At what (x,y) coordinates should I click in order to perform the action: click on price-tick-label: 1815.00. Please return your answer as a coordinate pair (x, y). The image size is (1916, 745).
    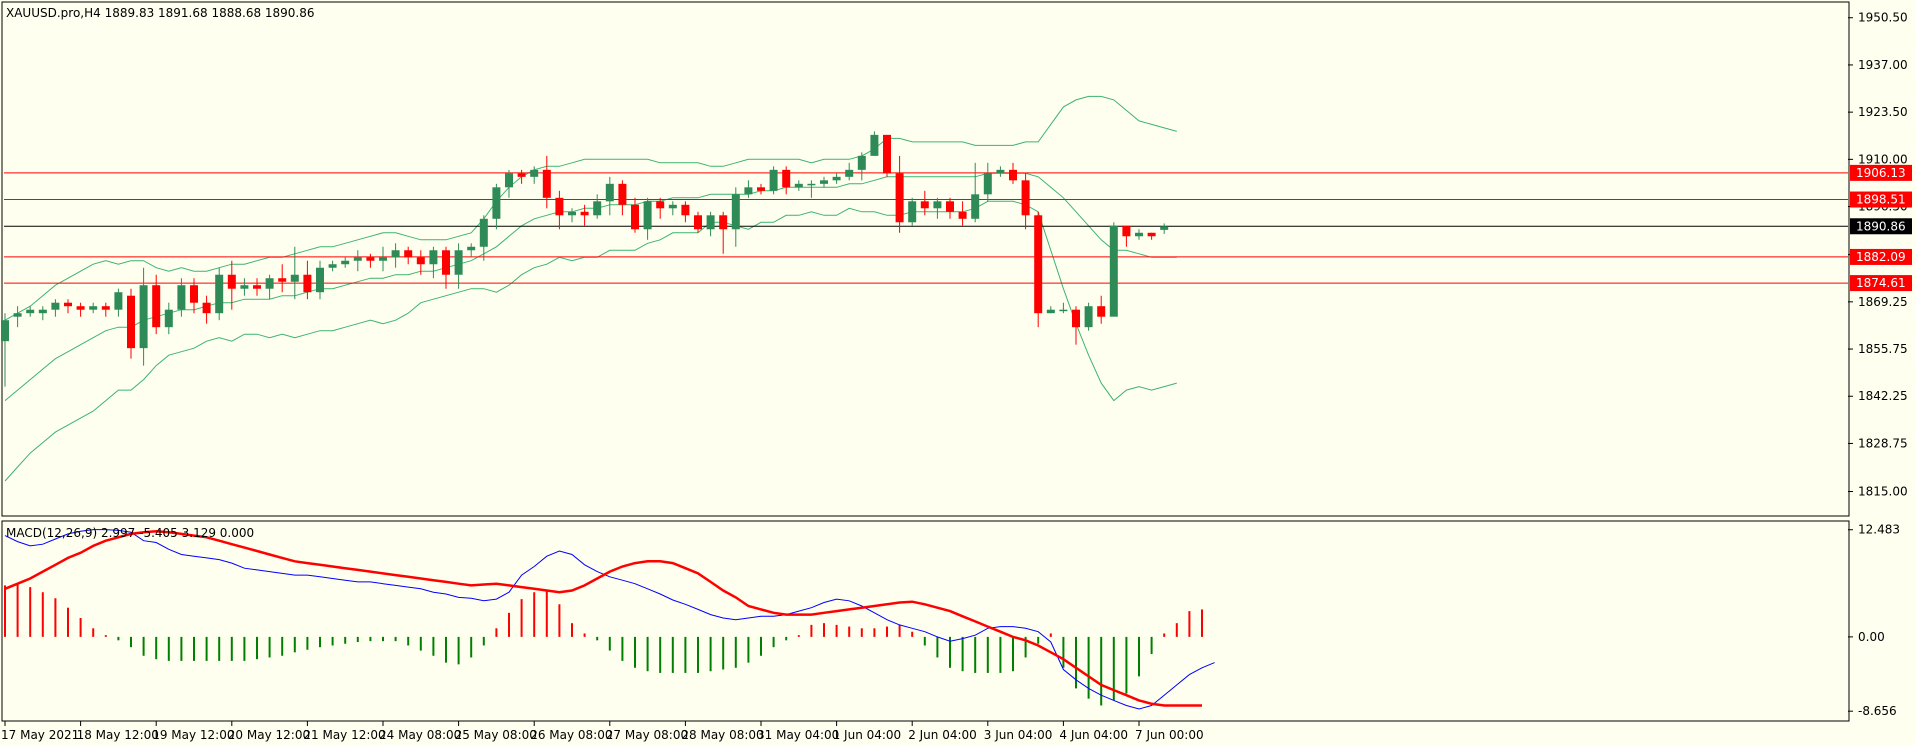
    Looking at the image, I should click on (1883, 492).